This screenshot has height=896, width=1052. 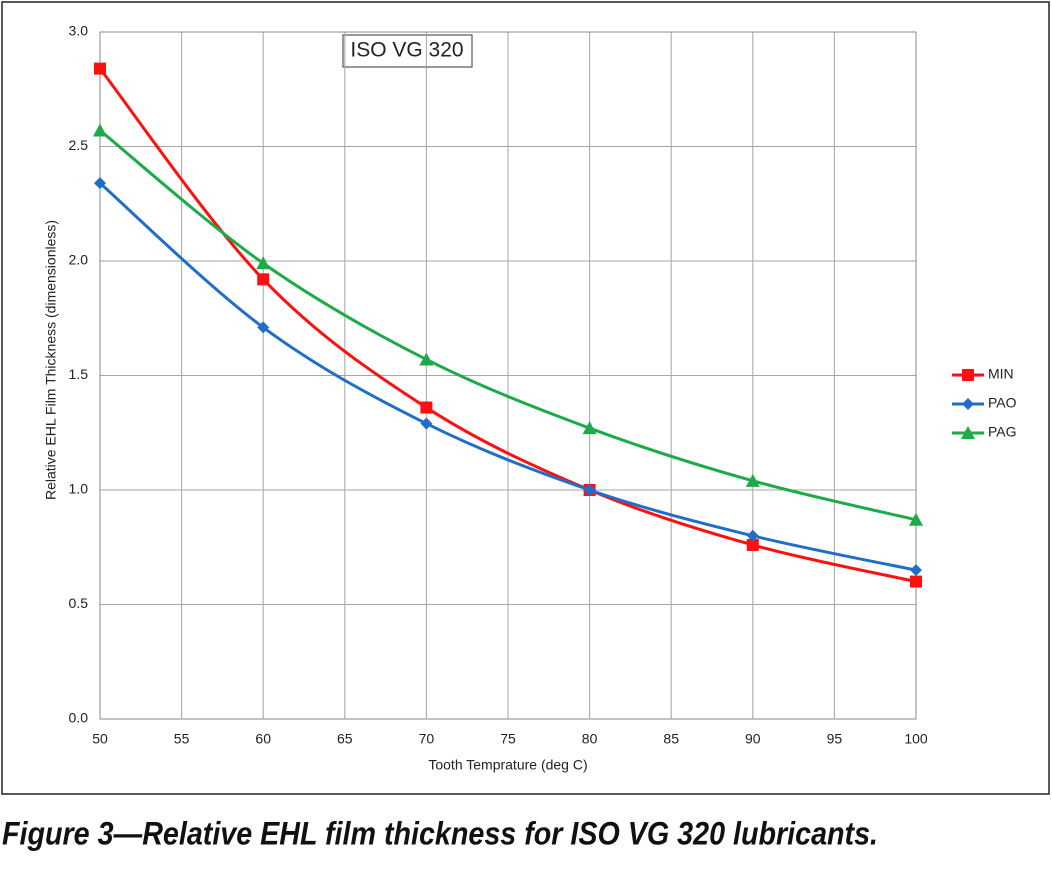 I want to click on x-tick-label: 95, so click(x=835, y=739).